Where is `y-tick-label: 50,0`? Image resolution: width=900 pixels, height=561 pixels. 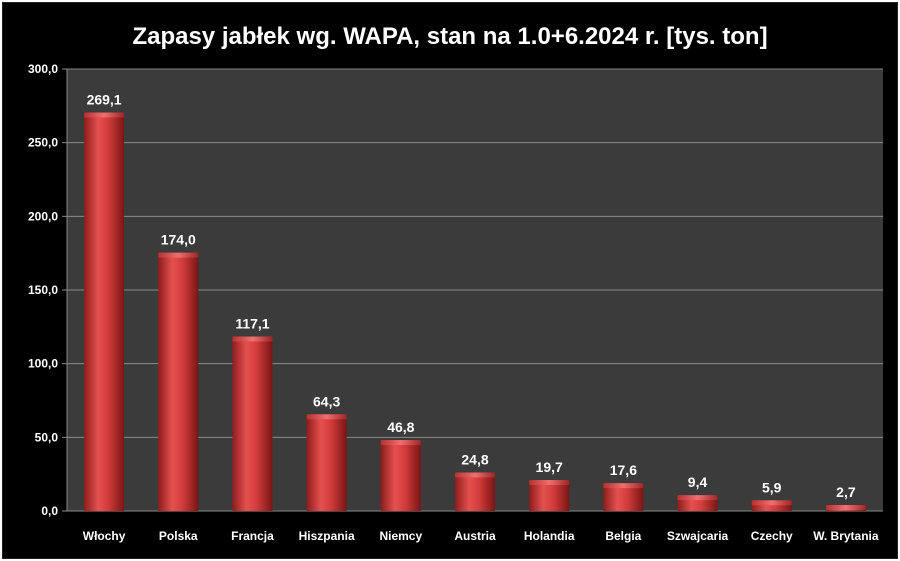
y-tick-label: 50,0 is located at coordinates (47, 437).